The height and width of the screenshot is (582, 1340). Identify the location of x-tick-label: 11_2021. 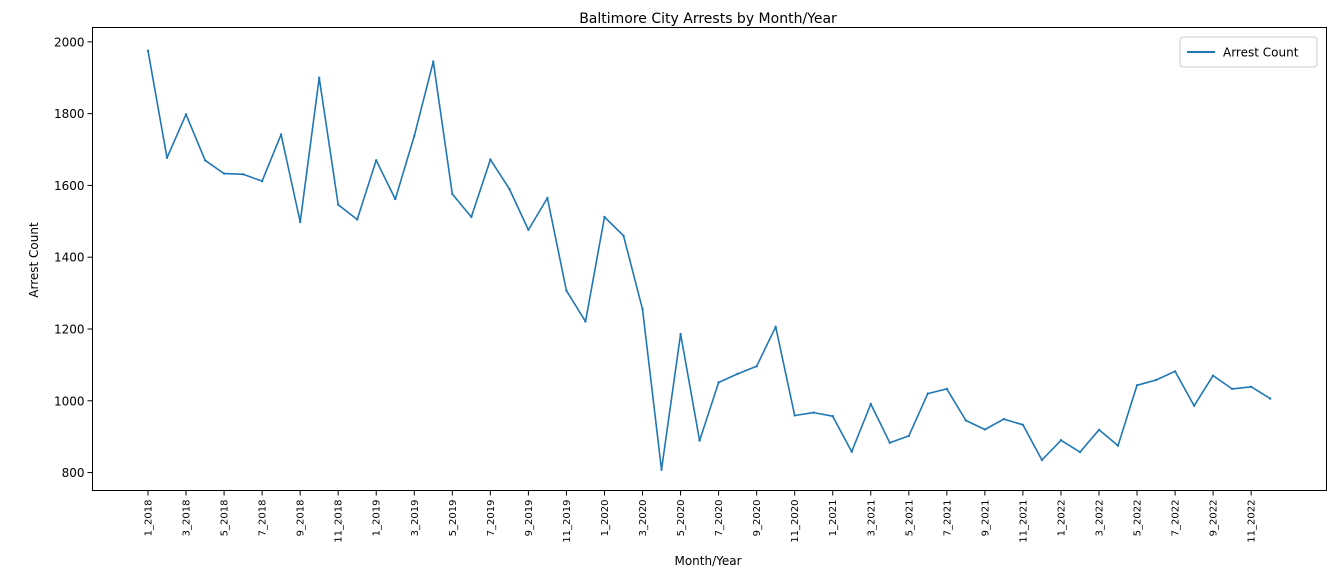
(1023, 521).